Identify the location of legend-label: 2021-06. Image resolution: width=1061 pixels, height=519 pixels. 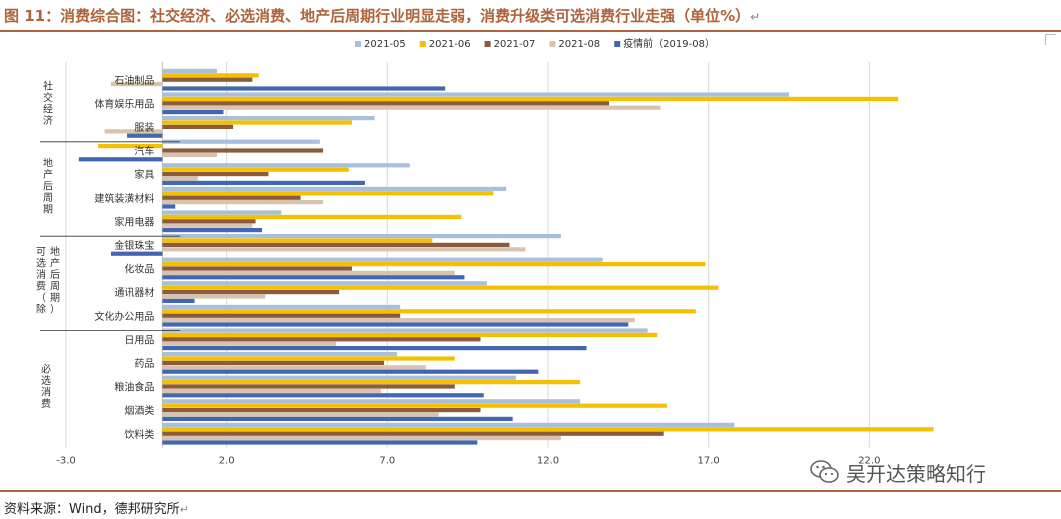
(450, 44).